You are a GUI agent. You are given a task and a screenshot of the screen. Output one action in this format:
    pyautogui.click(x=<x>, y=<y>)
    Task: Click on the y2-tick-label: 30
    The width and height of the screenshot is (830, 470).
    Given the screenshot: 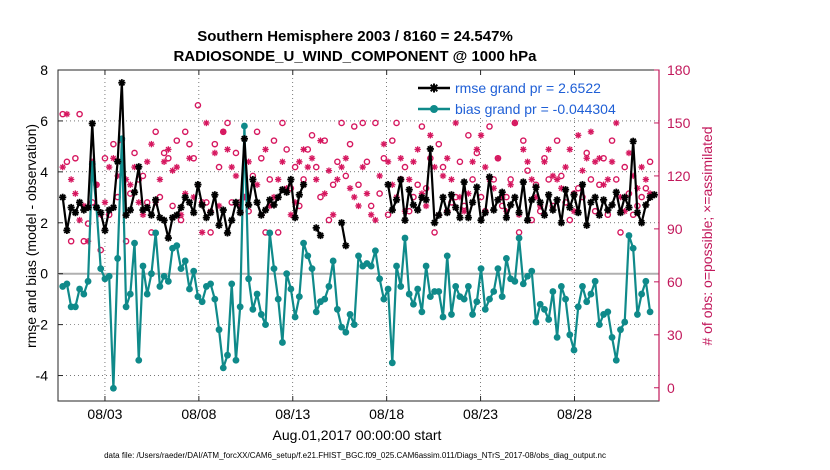 What is the action you would take?
    pyautogui.click(x=675, y=335)
    